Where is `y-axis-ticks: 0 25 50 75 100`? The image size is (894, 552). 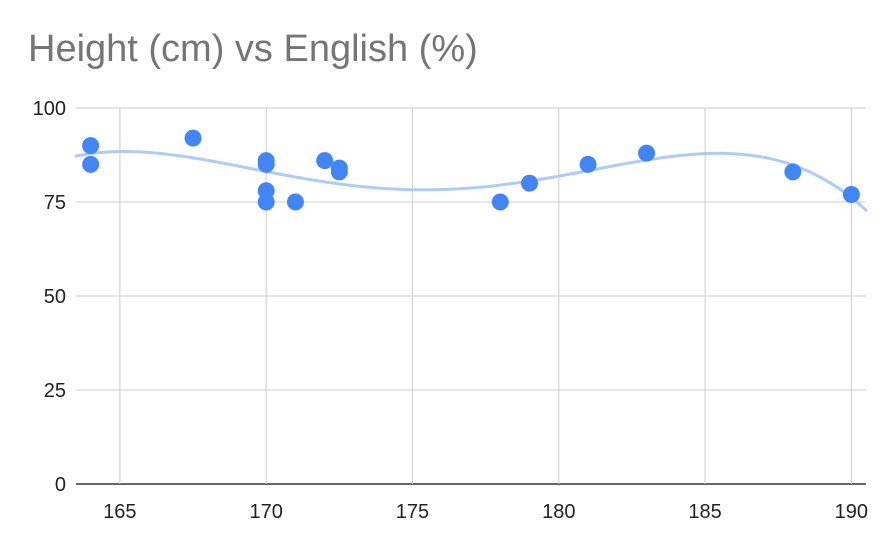
y-axis-ticks: 0 25 50 75 100 is located at coordinates (49, 297).